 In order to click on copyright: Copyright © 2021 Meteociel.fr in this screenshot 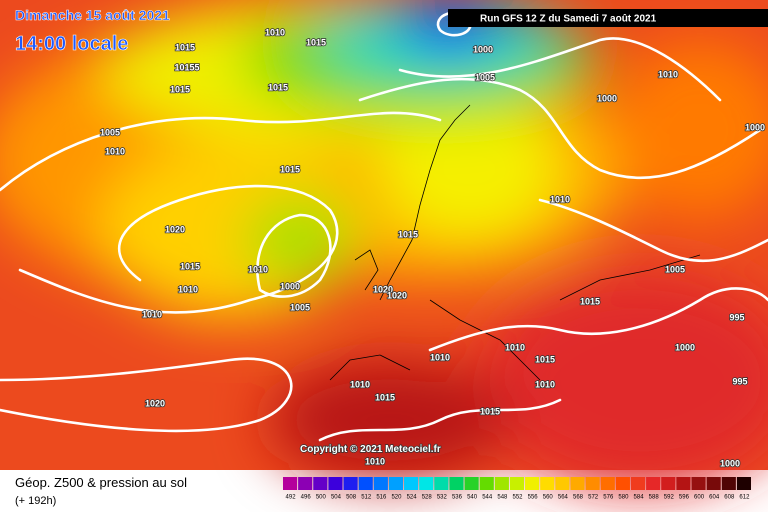, I will do `click(370, 449)`.